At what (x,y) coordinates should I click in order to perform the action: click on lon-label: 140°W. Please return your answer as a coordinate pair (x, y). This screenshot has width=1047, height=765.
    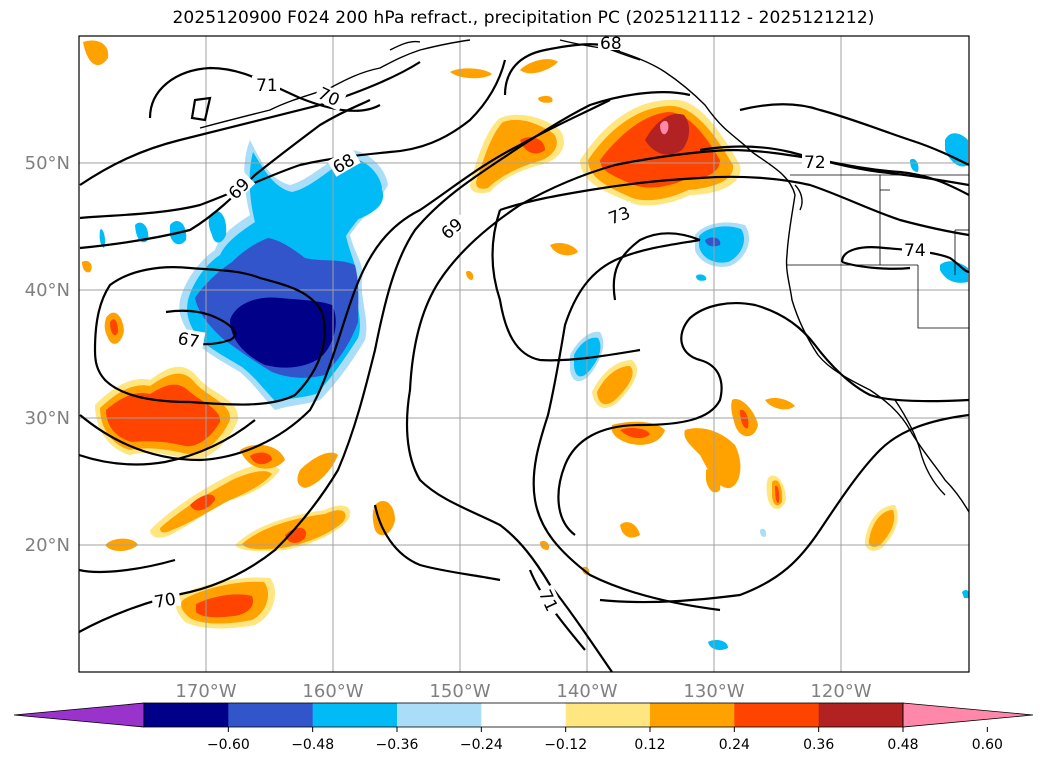
    Looking at the image, I should click on (586, 691).